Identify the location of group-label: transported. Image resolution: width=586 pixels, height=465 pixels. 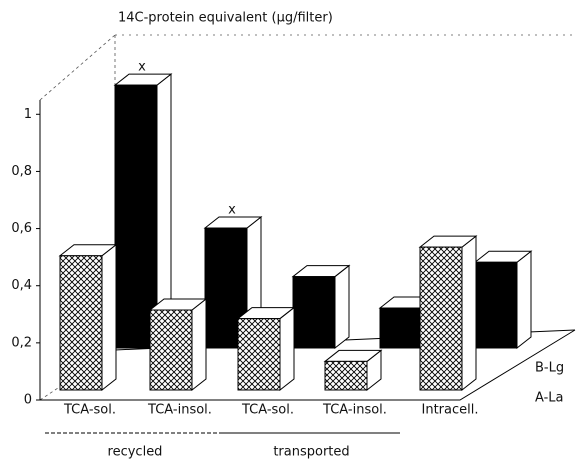
(311, 452).